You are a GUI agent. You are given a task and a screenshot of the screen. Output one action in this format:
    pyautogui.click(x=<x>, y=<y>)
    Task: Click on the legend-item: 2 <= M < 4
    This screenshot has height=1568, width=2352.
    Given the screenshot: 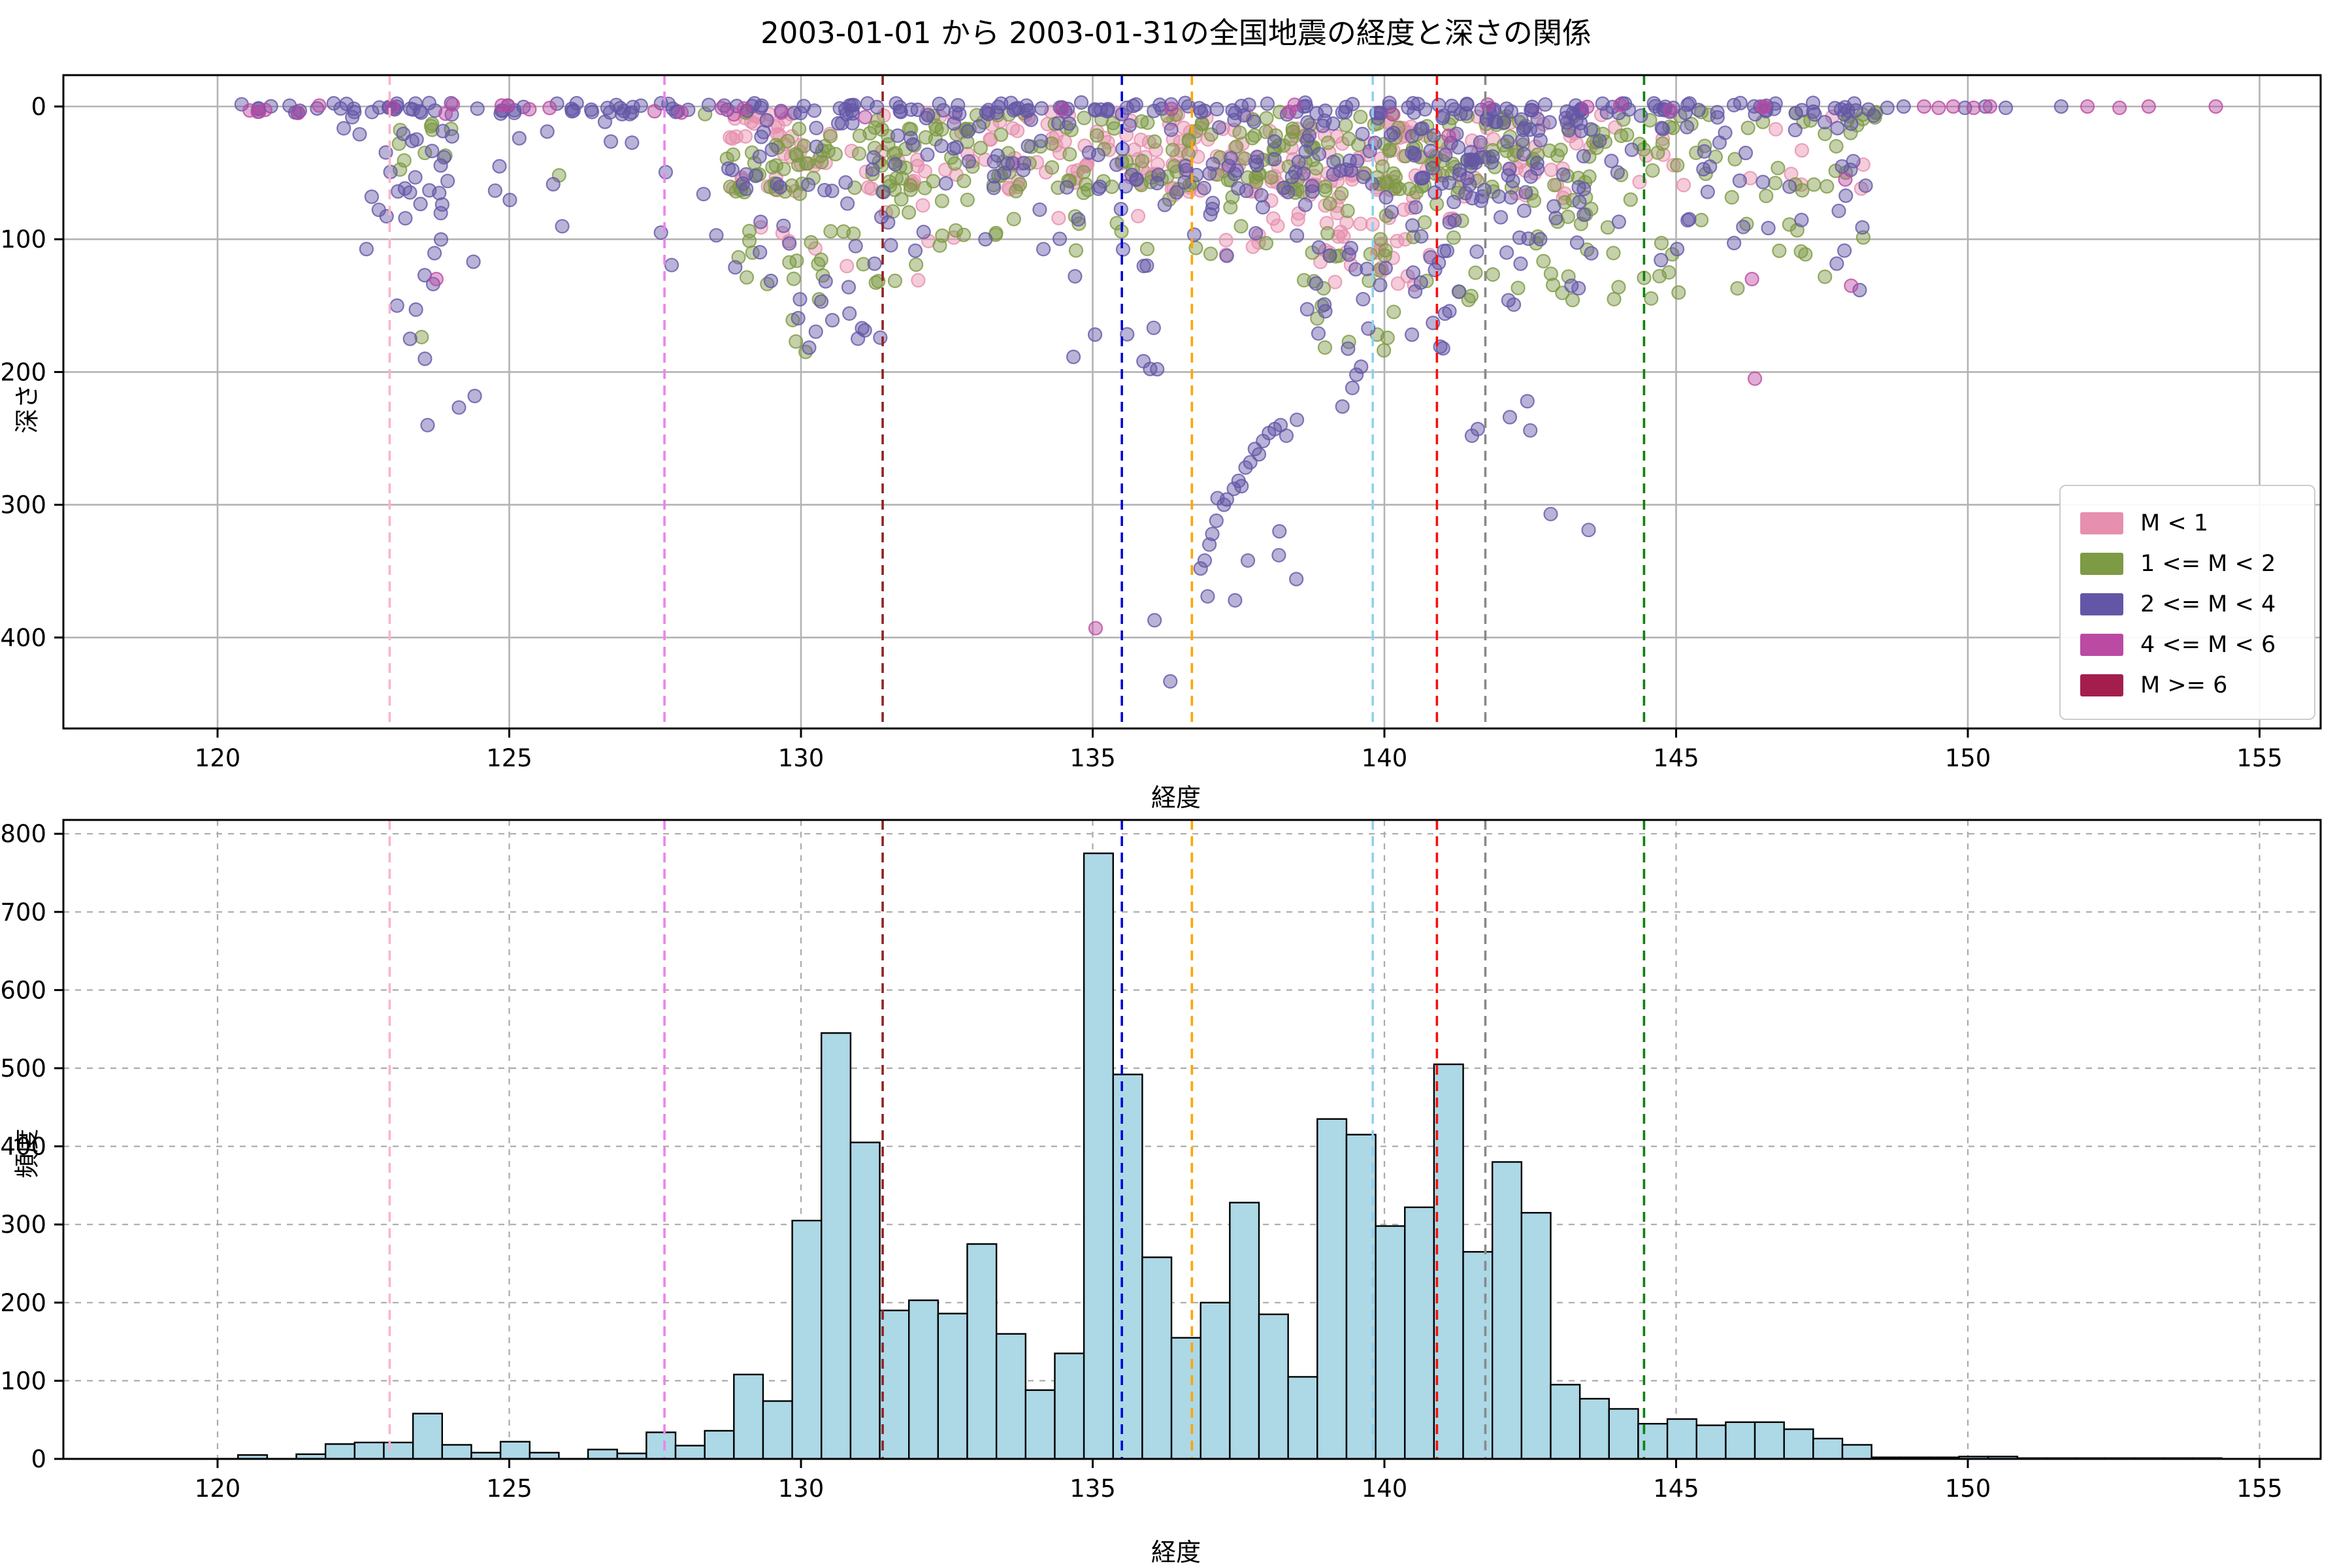 What is the action you would take?
    pyautogui.click(x=2197, y=604)
    